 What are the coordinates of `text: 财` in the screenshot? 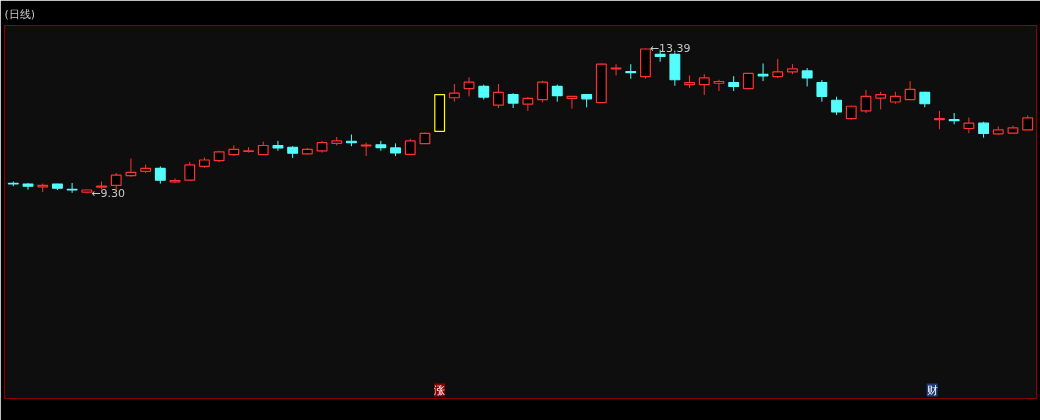 It's located at (932, 390).